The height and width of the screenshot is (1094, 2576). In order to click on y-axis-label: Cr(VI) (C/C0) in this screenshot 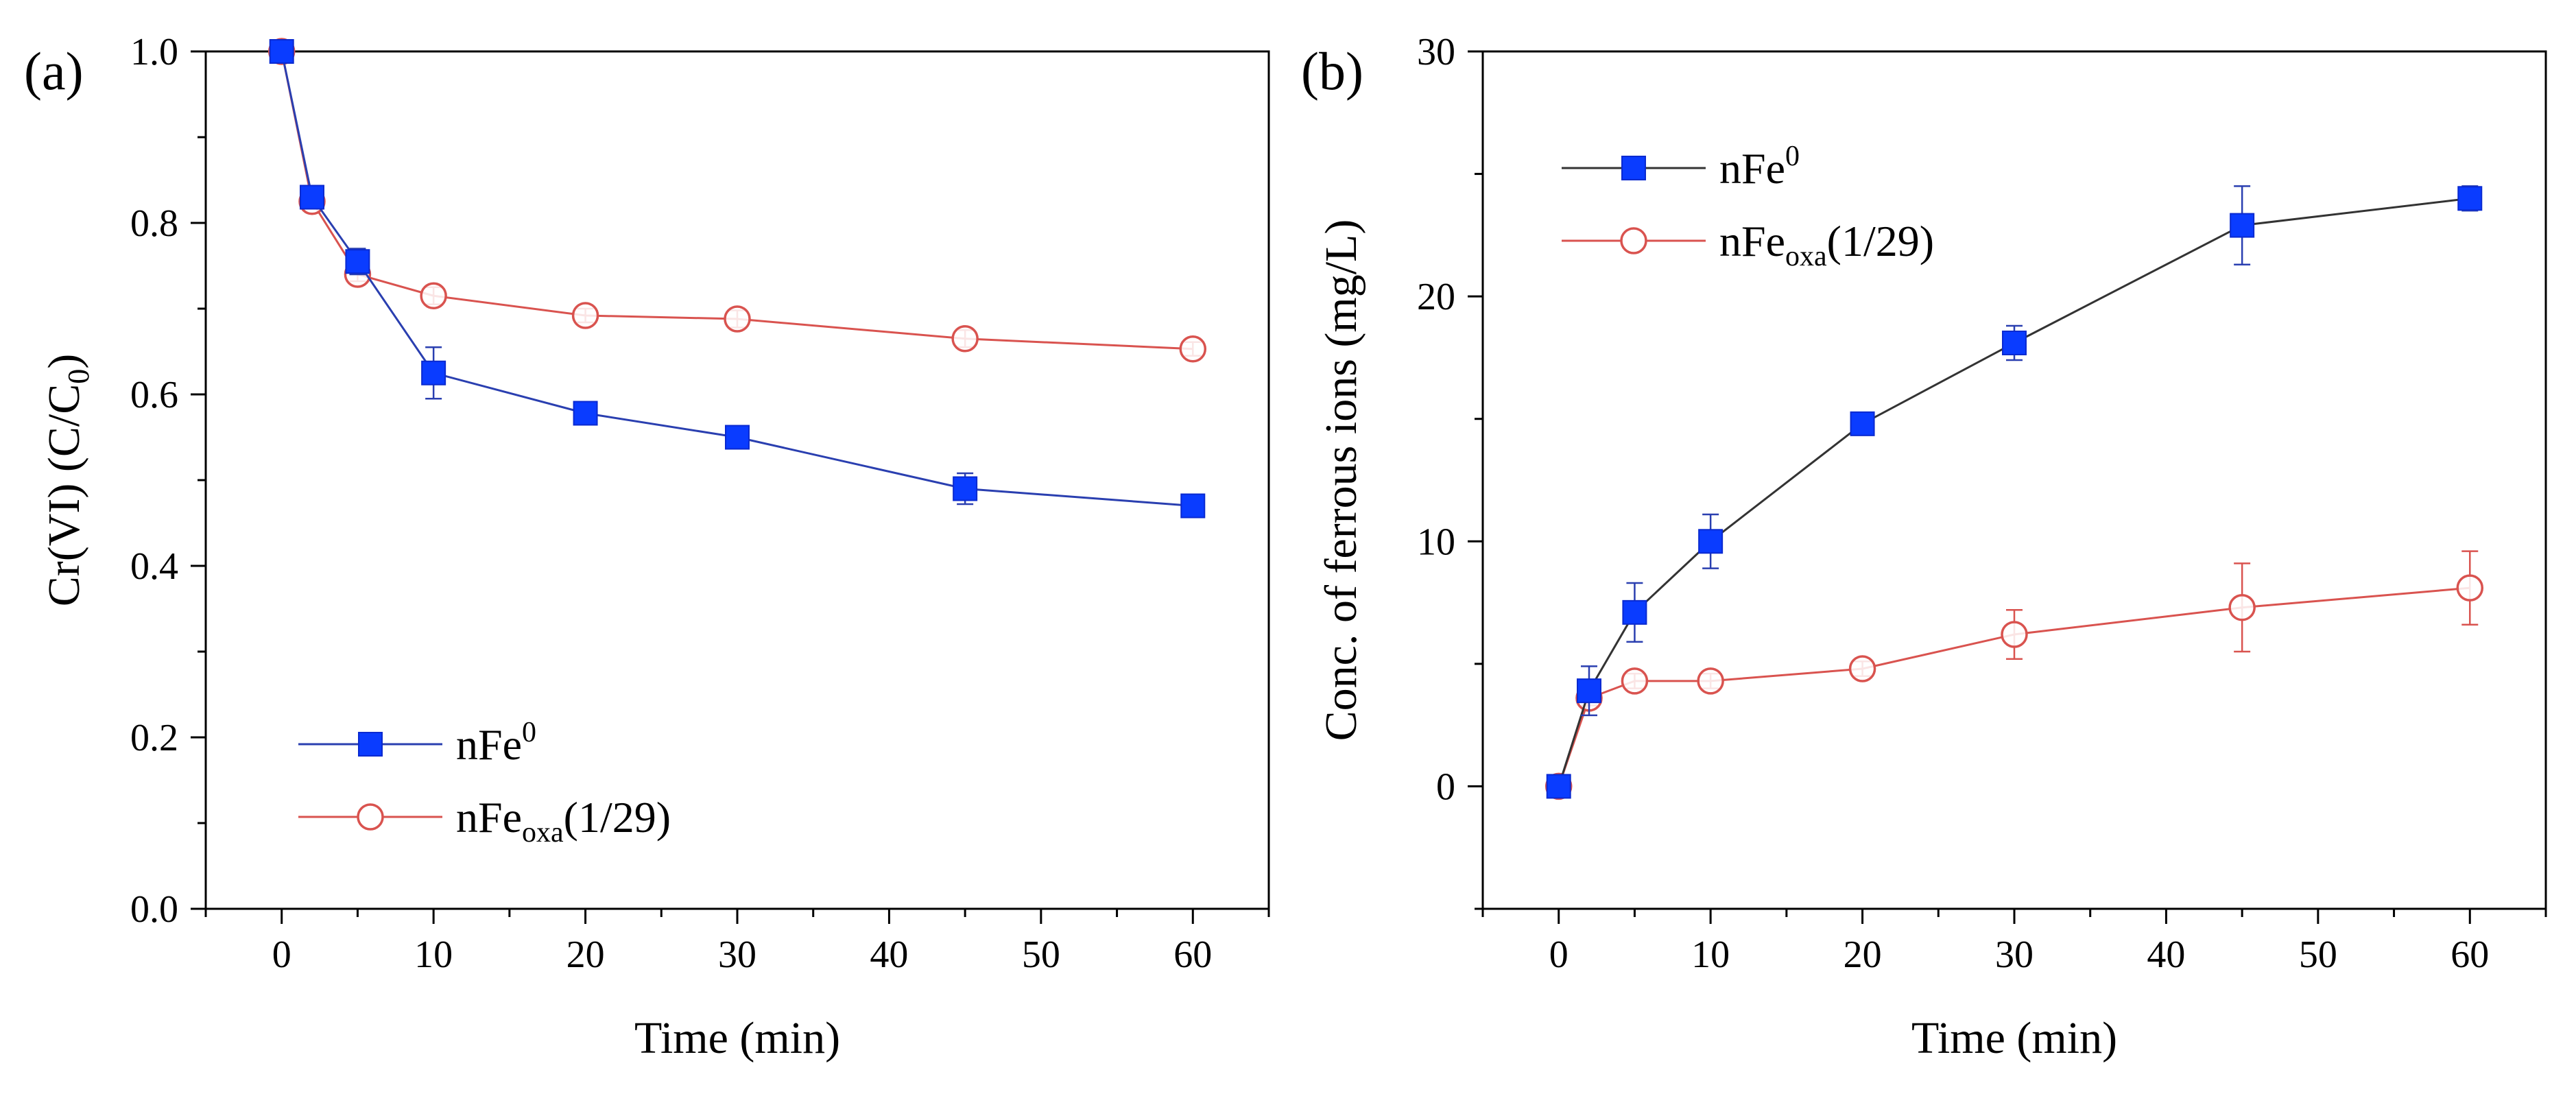, I will do `click(67, 480)`.